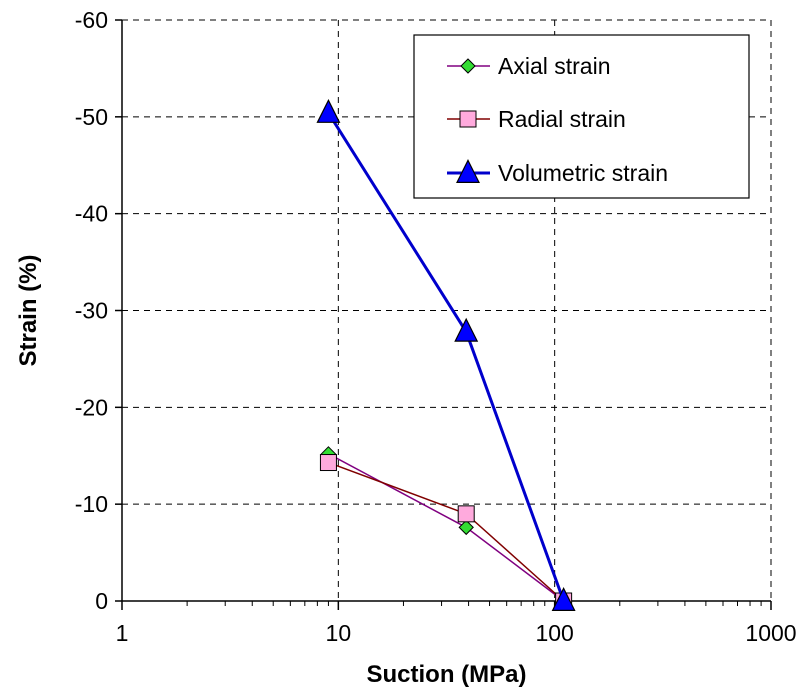 The height and width of the screenshot is (699, 809). What do you see at coordinates (91, 504) in the screenshot?
I see `y-tick-label: -10` at bounding box center [91, 504].